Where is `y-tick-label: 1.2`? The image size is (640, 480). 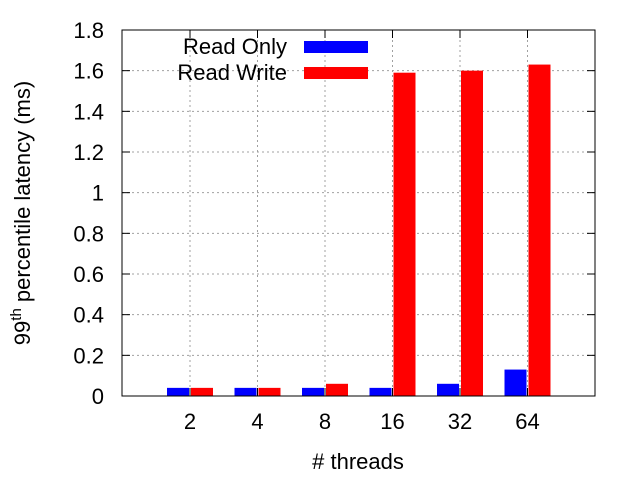 y-tick-label: 1.2 is located at coordinates (88, 152).